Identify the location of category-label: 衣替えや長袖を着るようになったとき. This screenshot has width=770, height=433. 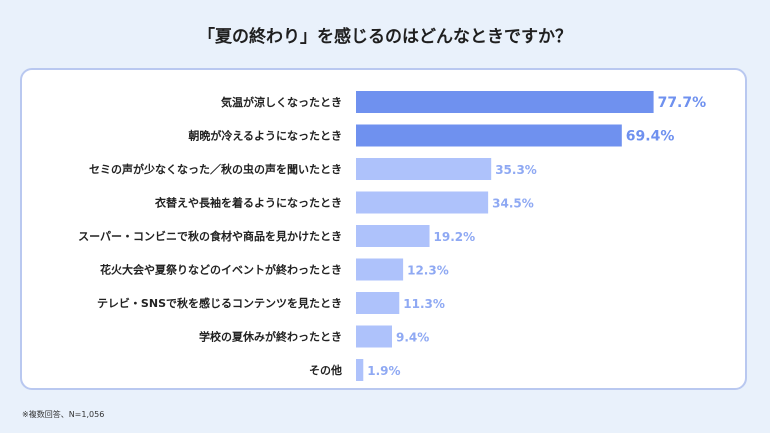
(248, 203).